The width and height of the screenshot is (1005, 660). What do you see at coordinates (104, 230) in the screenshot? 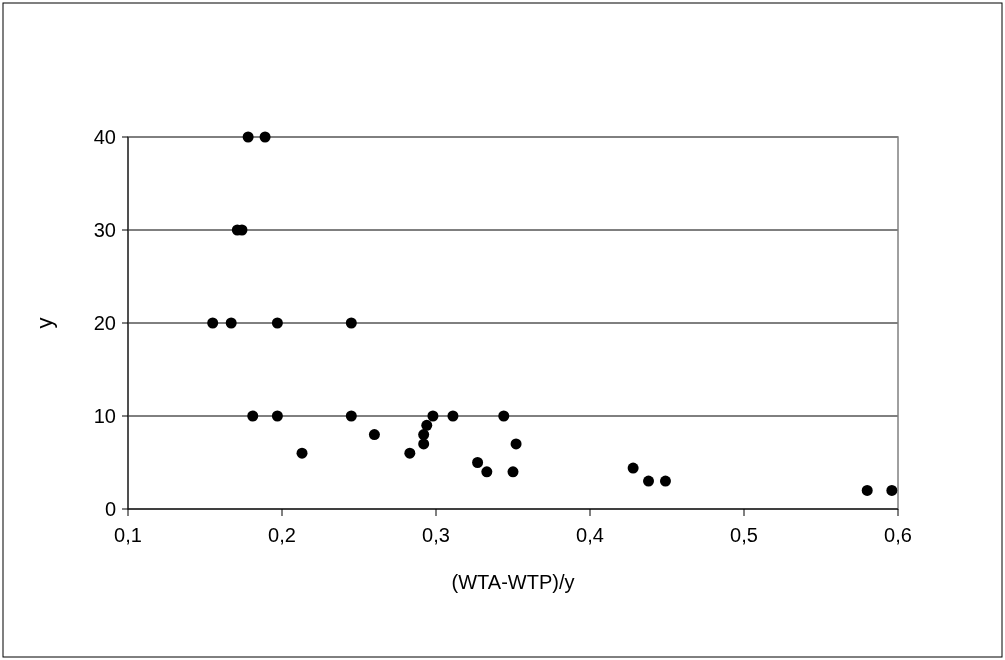
I see `y-tick-label: 30` at bounding box center [104, 230].